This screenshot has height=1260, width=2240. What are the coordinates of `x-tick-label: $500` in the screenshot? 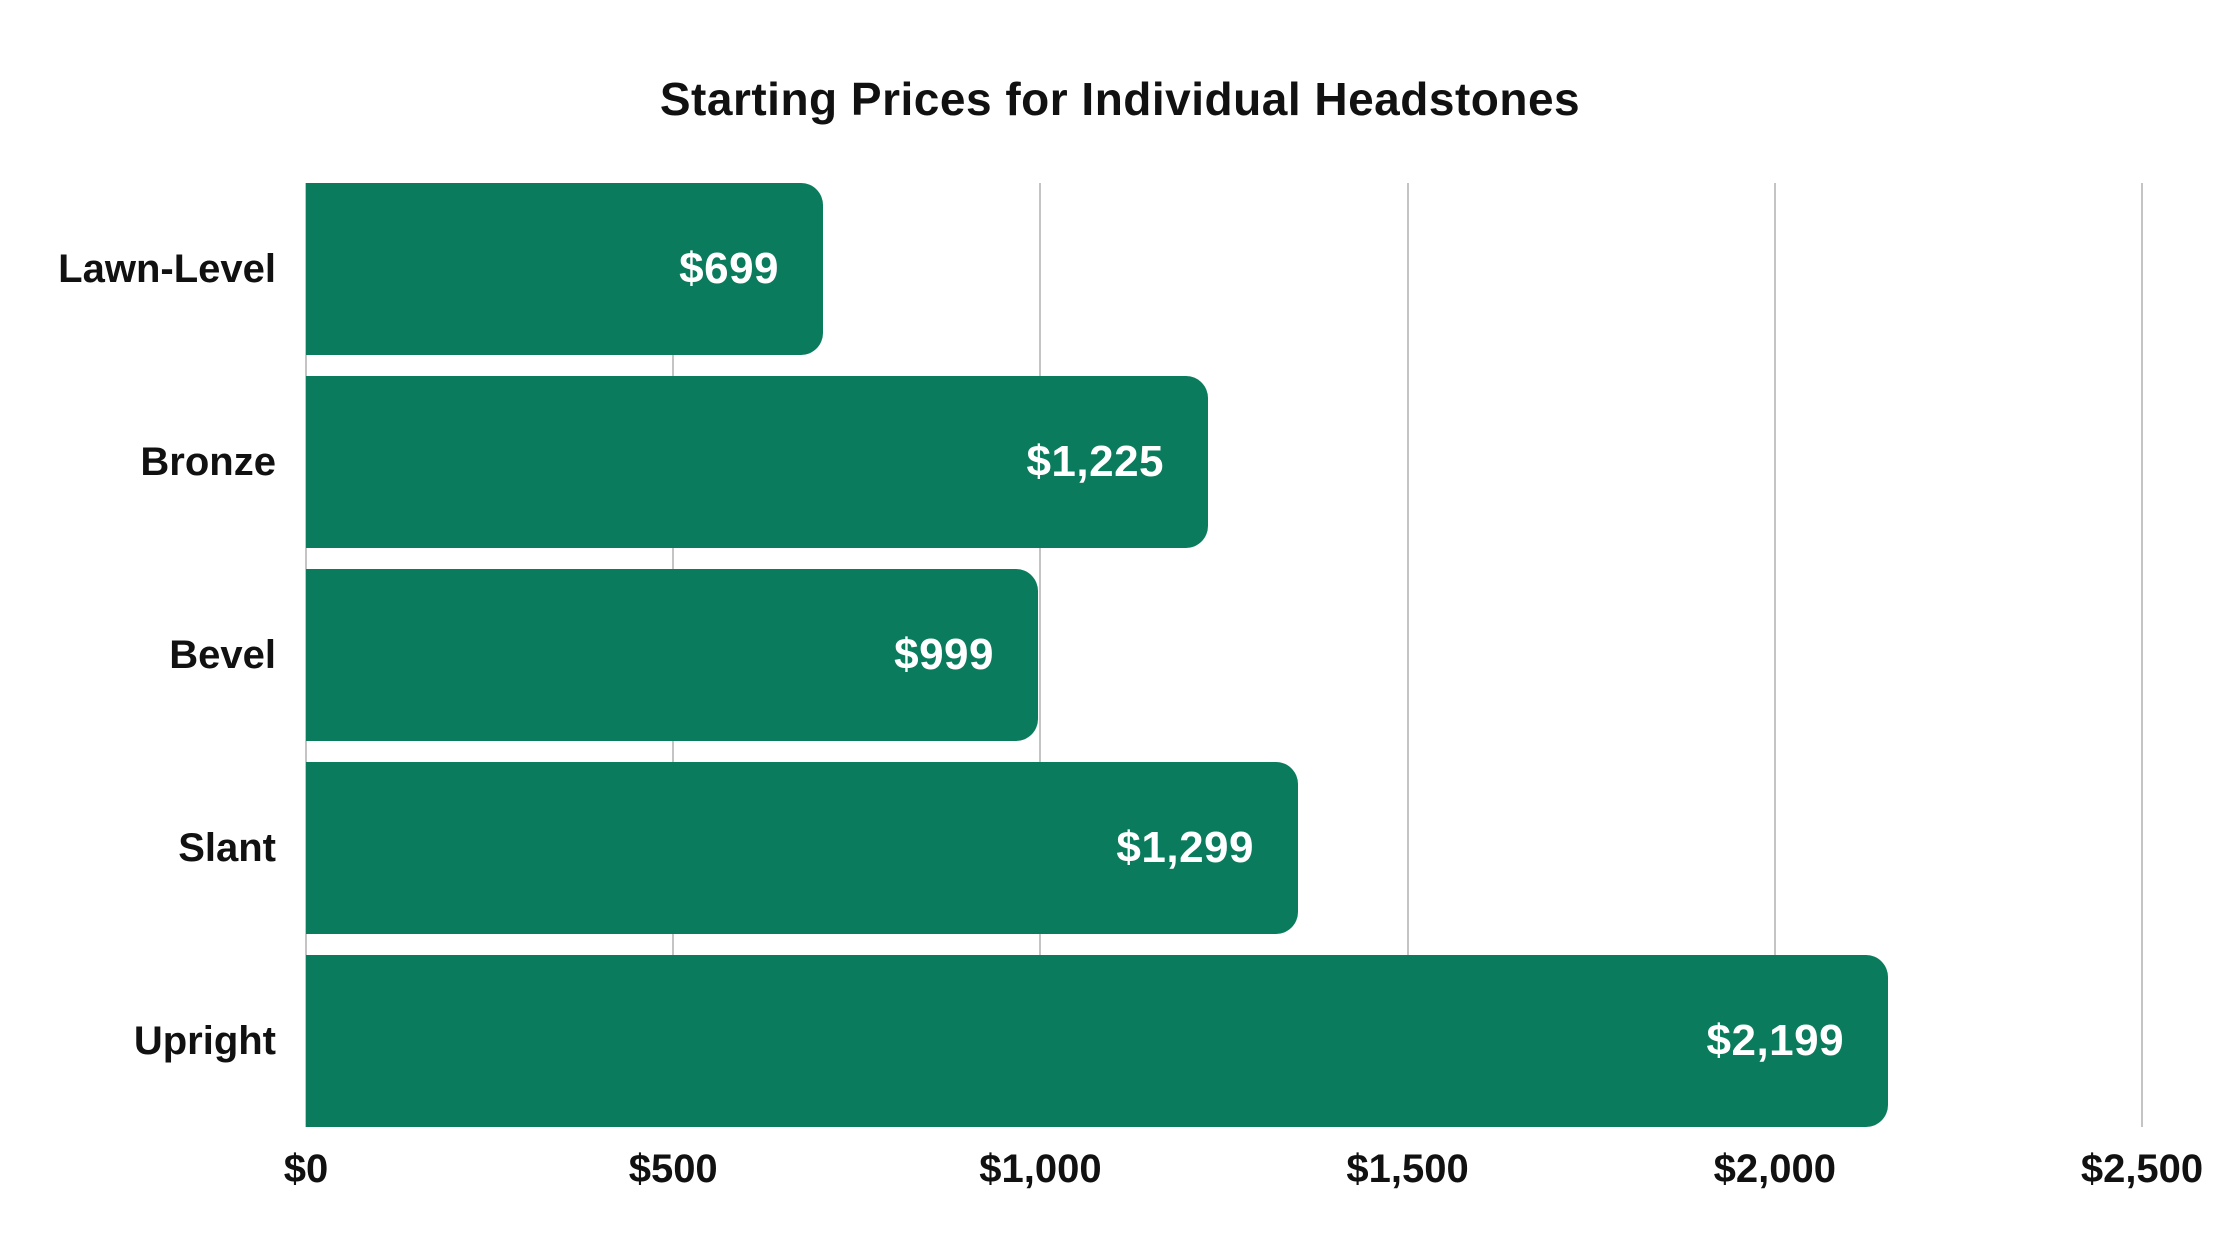 It's located at (673, 1169).